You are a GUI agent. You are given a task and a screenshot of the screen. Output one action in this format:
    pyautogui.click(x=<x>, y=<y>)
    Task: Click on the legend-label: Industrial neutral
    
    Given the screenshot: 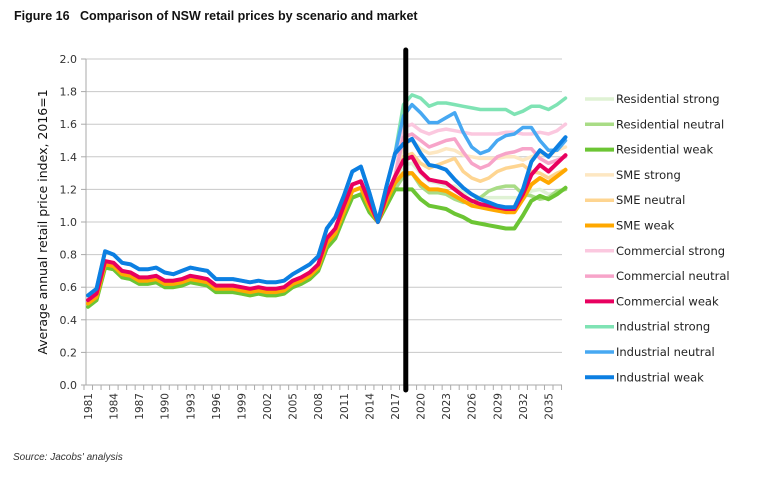 What is the action you would take?
    pyautogui.click(x=665, y=352)
    